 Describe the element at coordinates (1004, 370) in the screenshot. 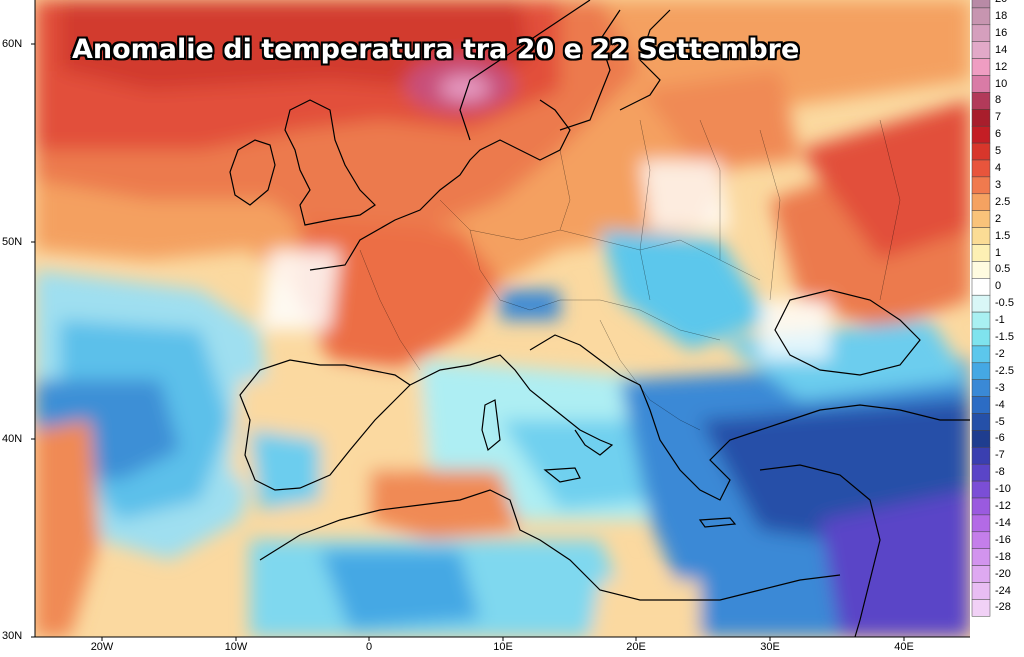

I see `colorbar-label: -2.5` at that location.